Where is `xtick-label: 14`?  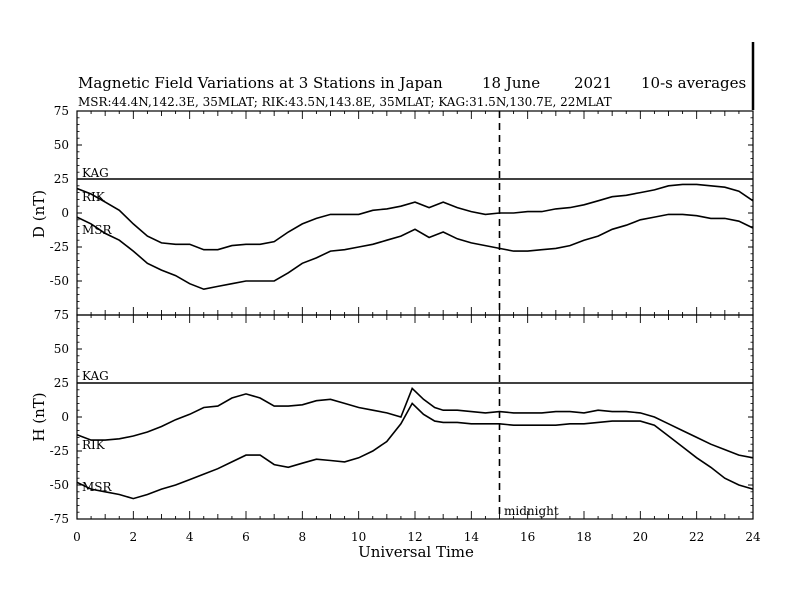 xtick-label: 14 is located at coordinates (472, 537).